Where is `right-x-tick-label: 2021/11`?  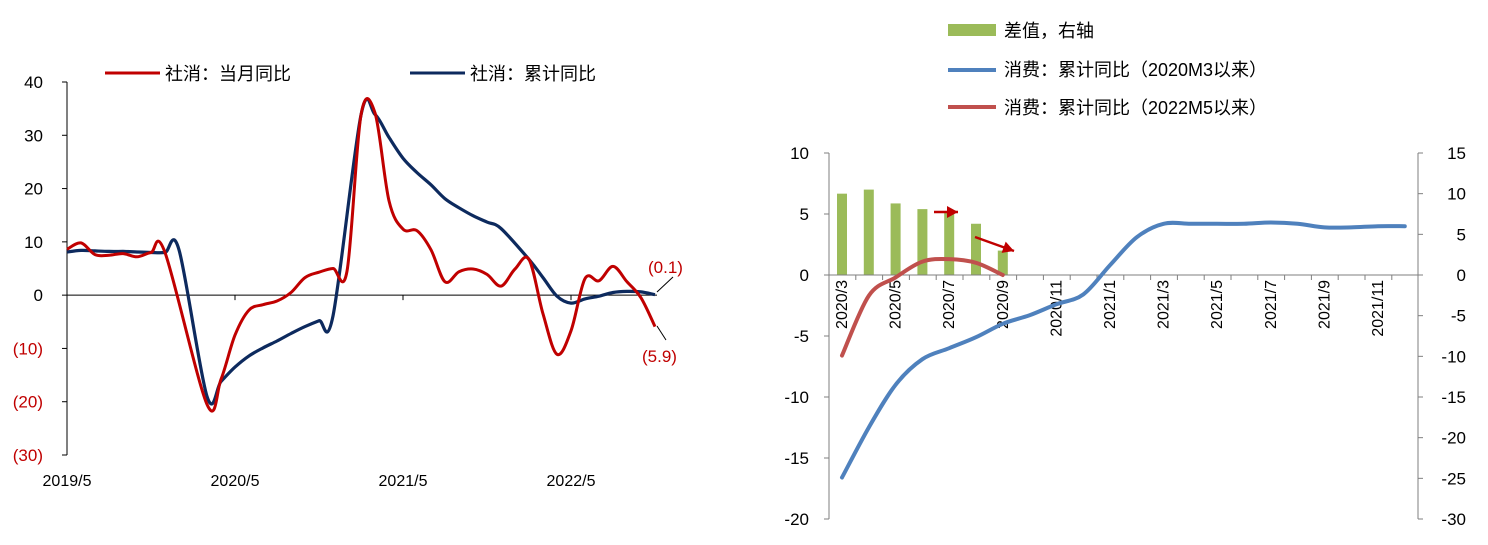 right-x-tick-label: 2021/11 is located at coordinates (1378, 308).